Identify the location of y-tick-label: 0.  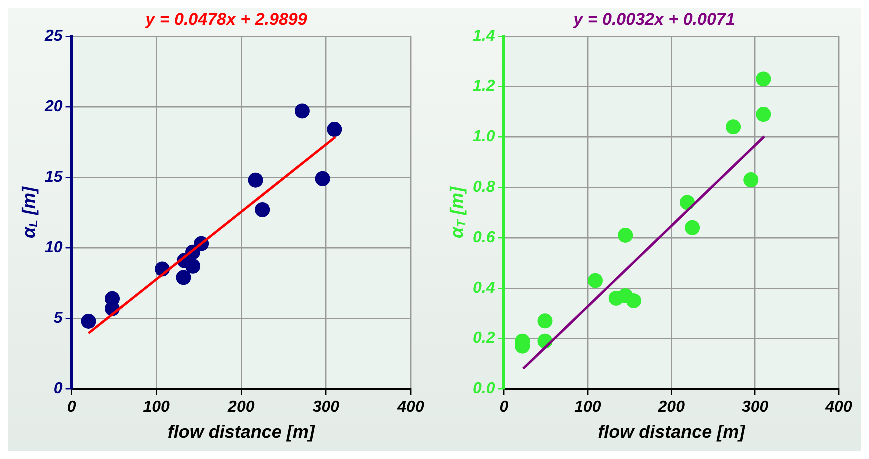
(58, 389).